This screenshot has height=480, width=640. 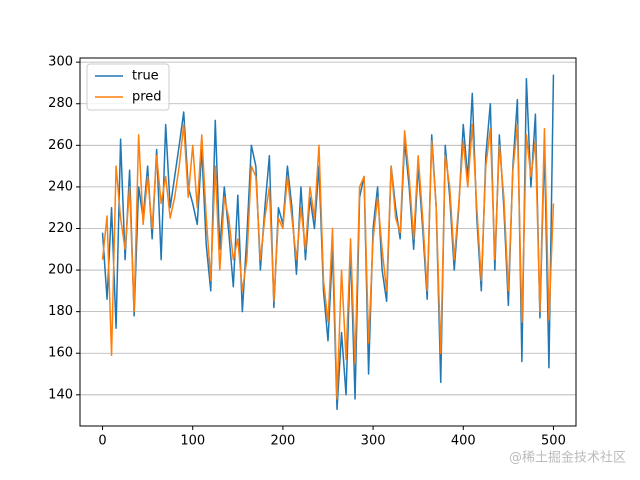 I want to click on y-tick-label: 280, so click(x=60, y=103).